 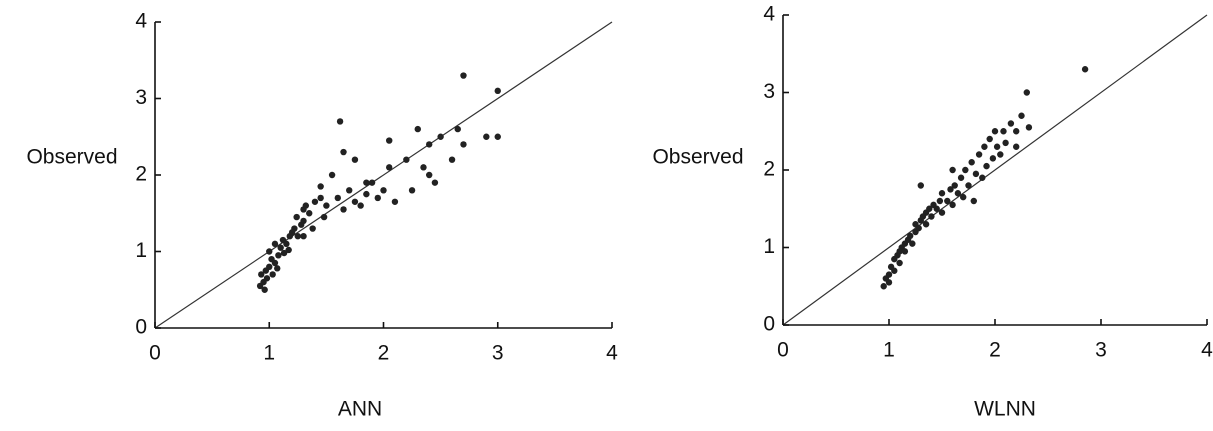 I want to click on x-tick-label: 1, so click(x=889, y=350).